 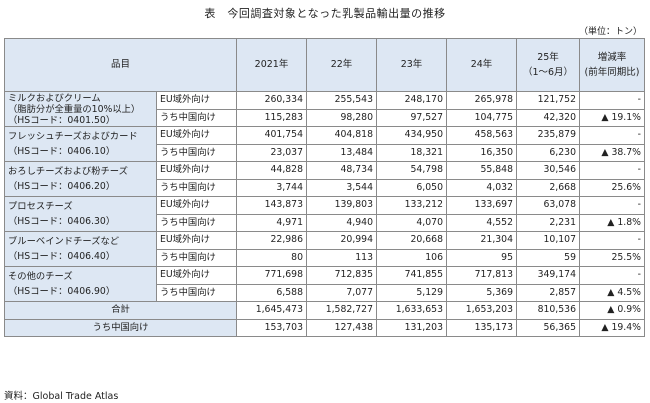 I want to click on item-name-line: （HSコード：0406.30）, so click(x=62, y=221).